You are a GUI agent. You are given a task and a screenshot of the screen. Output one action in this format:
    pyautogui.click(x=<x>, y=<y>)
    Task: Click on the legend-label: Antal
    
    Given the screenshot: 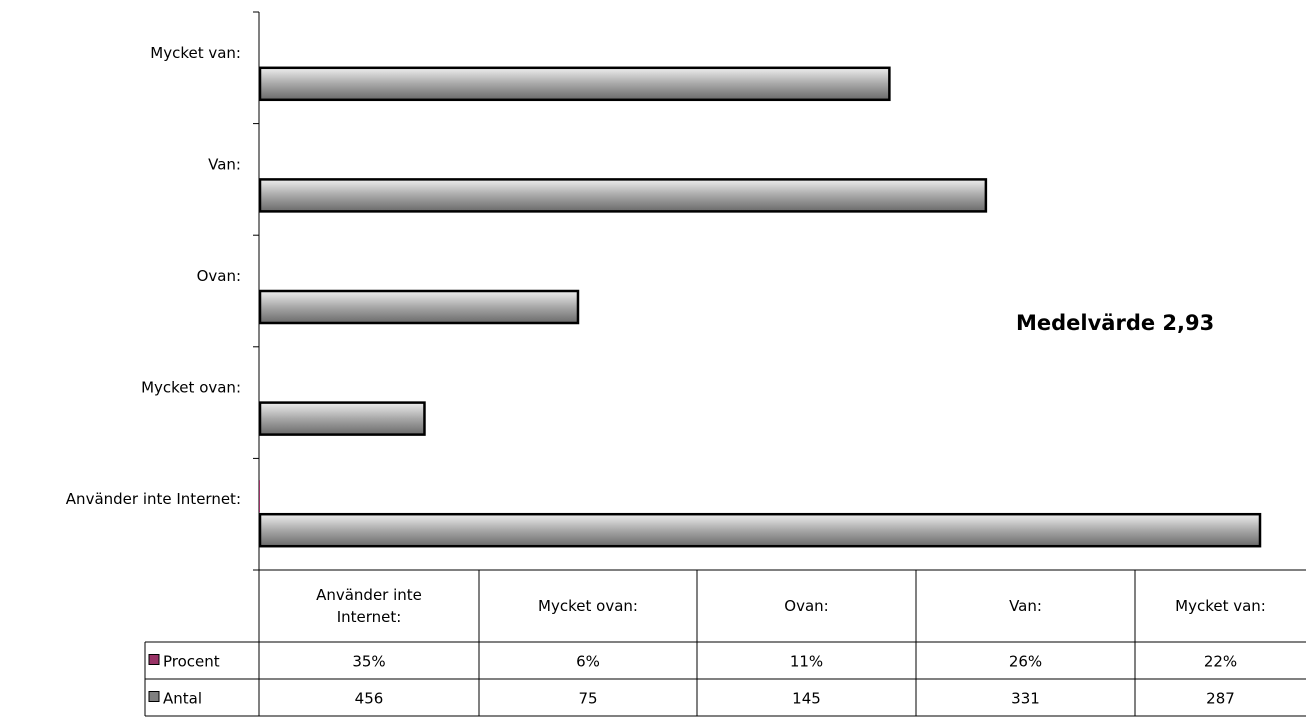 What is the action you would take?
    pyautogui.click(x=182, y=699)
    